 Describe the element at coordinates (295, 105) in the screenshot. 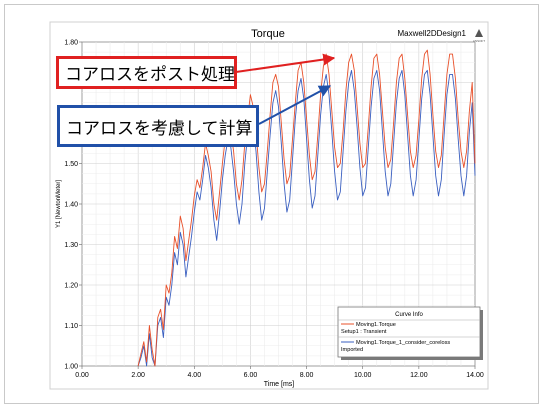

I see `callout-arrow-blue` at that location.